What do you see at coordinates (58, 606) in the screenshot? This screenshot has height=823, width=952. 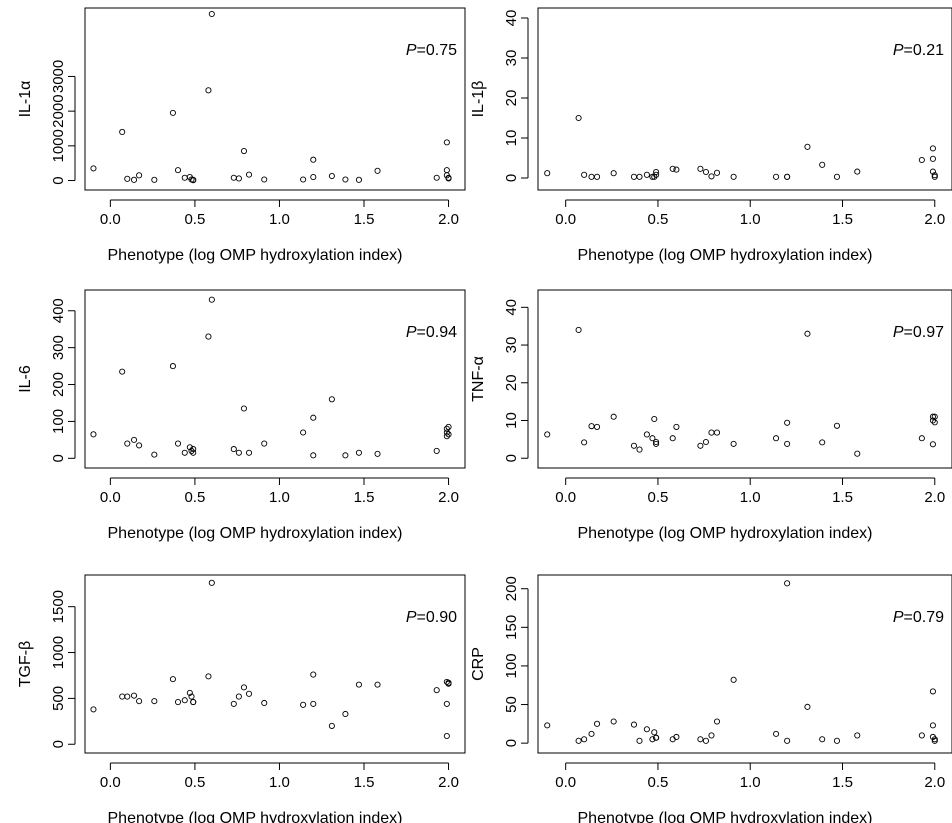 I see `y-tick-label: 1500` at bounding box center [58, 606].